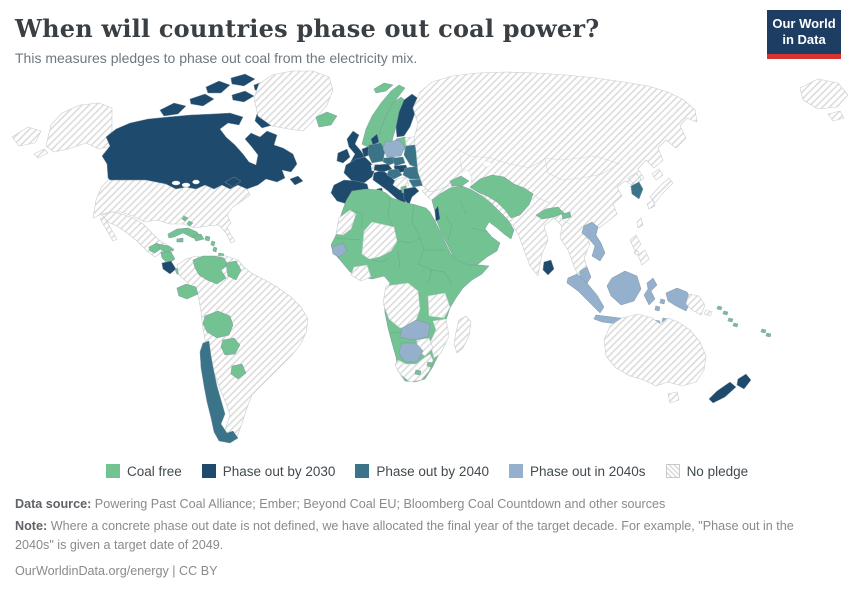 This screenshot has width=850, height=600. I want to click on country-guyana-suriname, so click(233, 270).